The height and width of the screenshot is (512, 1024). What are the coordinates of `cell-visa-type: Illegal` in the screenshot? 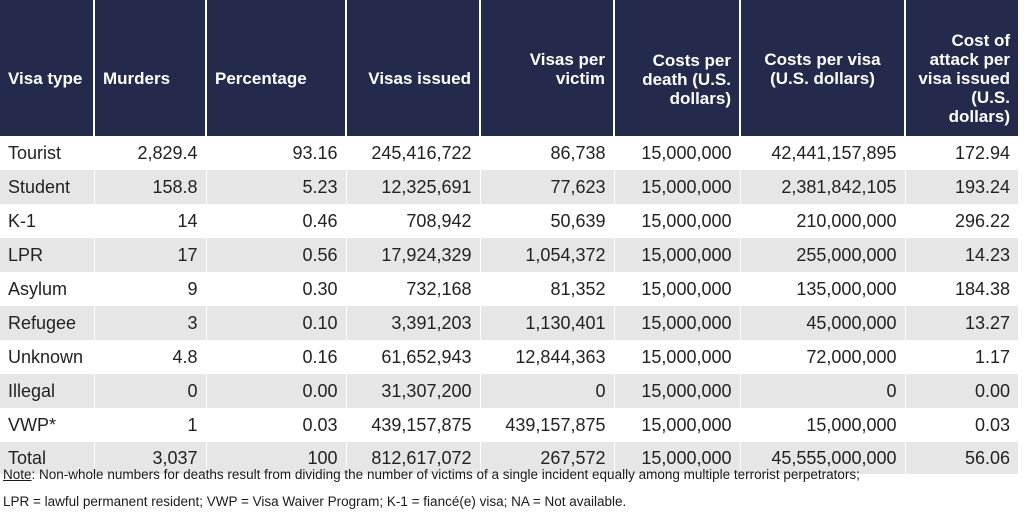 It's located at (47, 391).